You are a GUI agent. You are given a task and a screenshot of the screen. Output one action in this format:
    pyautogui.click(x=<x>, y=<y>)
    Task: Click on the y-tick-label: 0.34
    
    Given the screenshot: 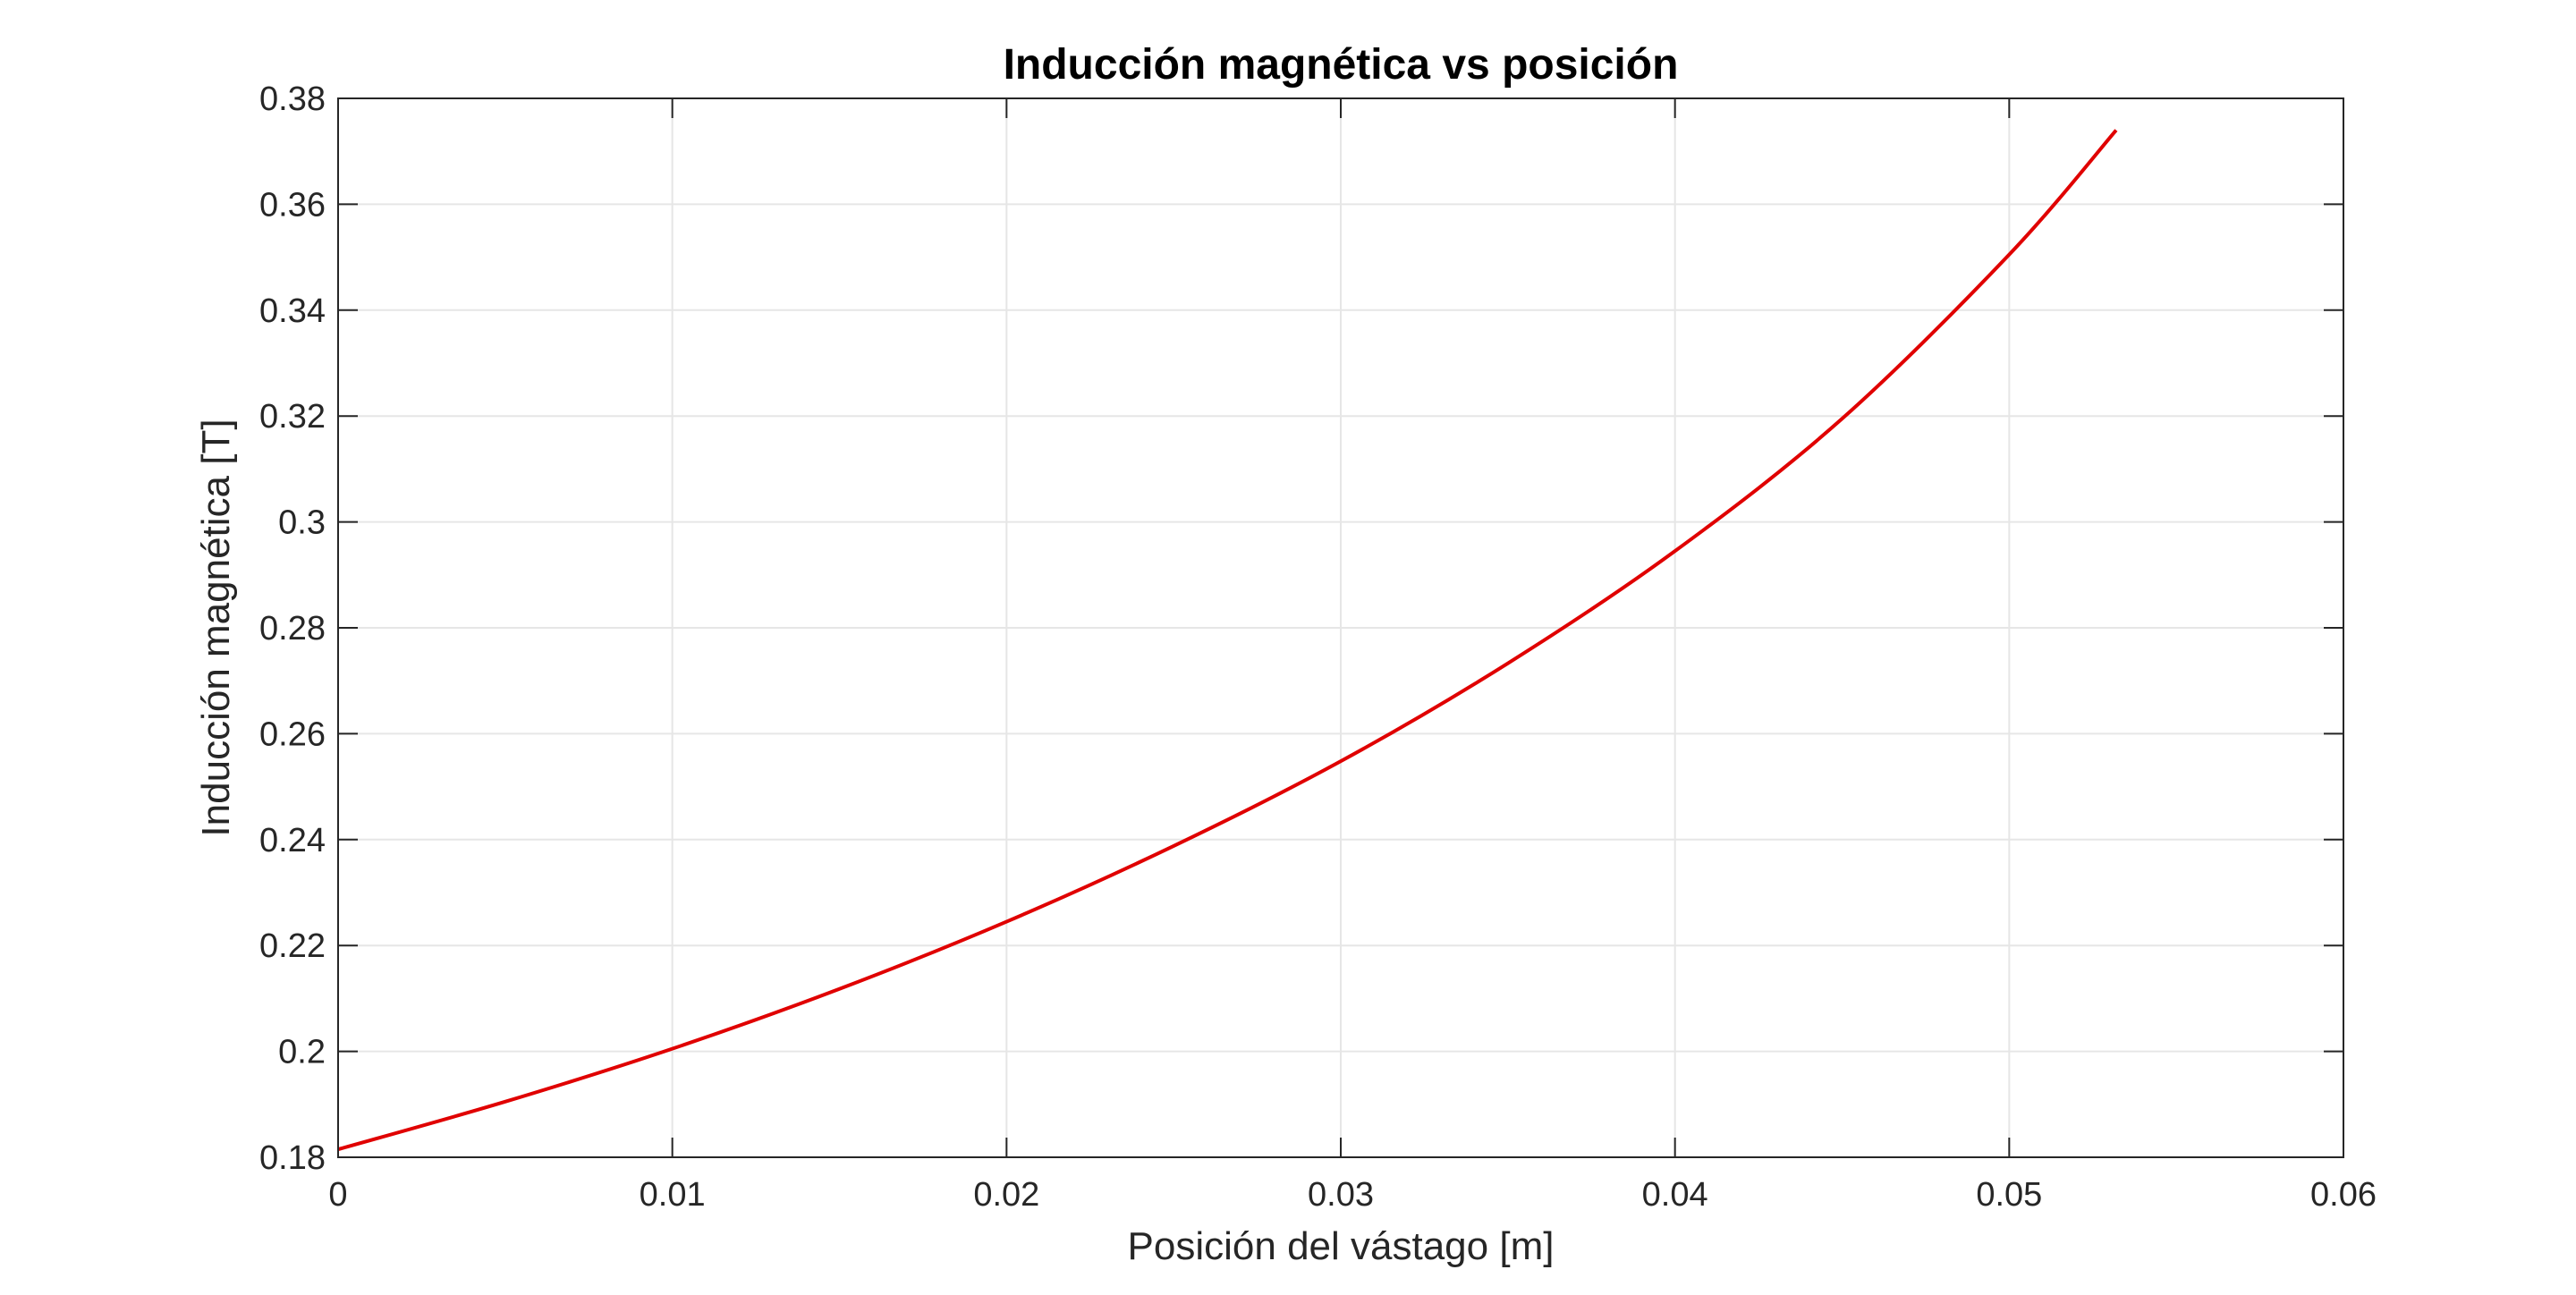 What is the action you would take?
    pyautogui.click(x=292, y=311)
    